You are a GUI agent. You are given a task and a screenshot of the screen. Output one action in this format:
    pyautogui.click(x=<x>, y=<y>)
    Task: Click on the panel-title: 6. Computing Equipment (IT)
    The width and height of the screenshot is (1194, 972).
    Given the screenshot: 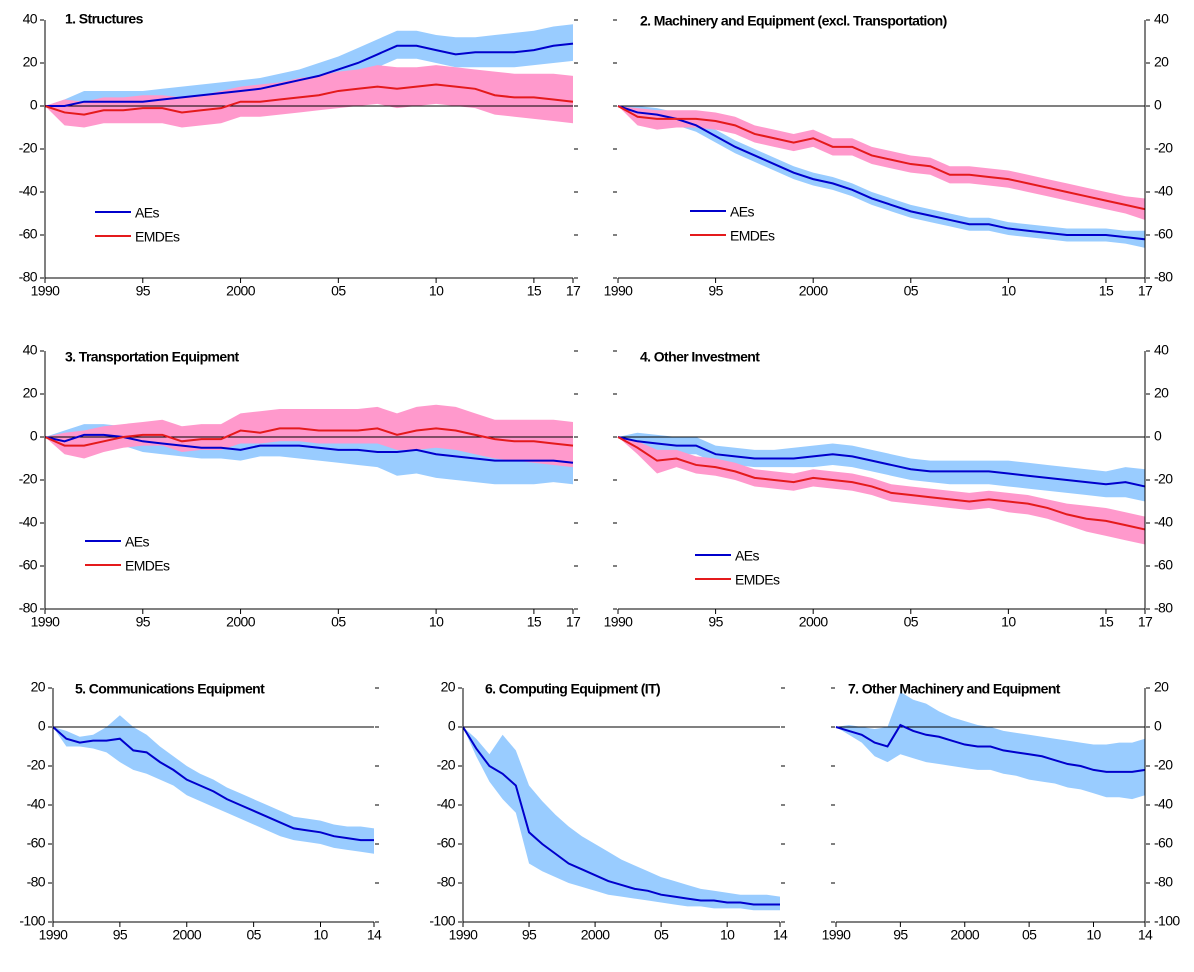 What is the action you would take?
    pyautogui.click(x=572, y=689)
    